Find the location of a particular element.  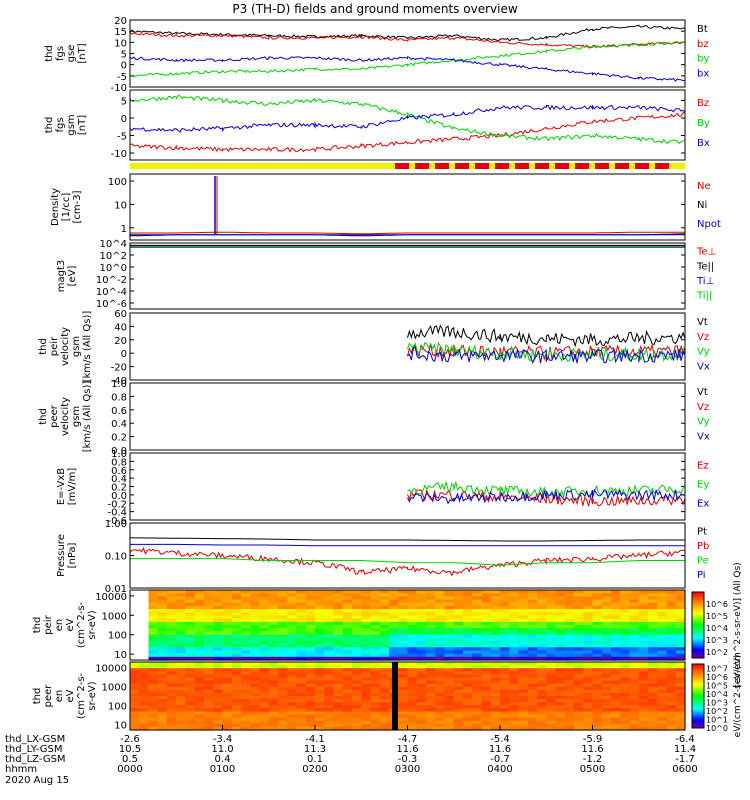

y-axis-label-line: peer is located at coordinates (48, 696).